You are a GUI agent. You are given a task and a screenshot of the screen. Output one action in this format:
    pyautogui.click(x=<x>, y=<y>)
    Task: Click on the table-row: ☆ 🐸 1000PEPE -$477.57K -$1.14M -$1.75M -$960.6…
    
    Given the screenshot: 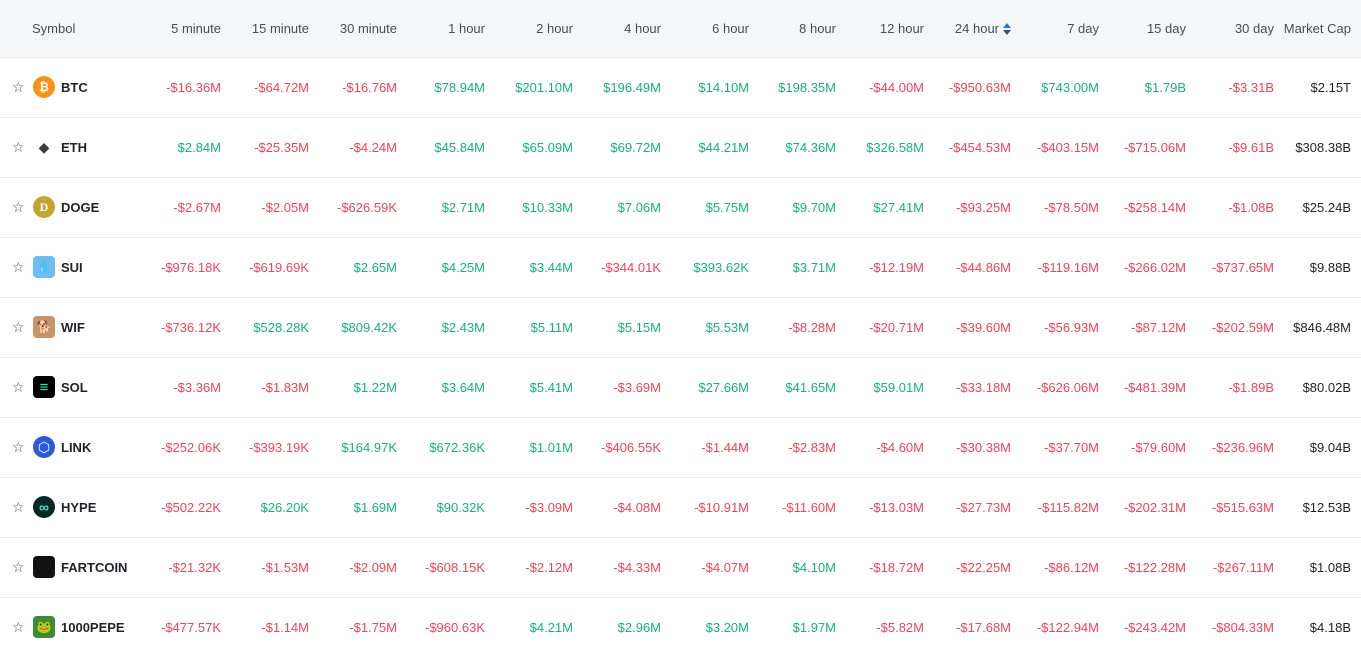 What is the action you would take?
    pyautogui.click(x=680, y=627)
    